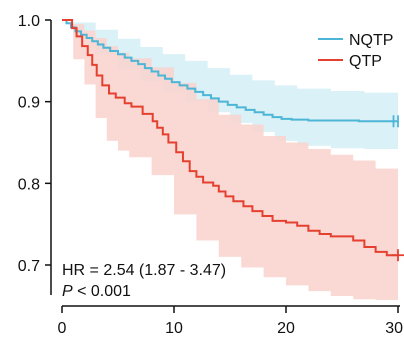 This screenshot has height=341, width=404. Describe the element at coordinates (394, 328) in the screenshot. I see `x-tick-label: 30` at that location.